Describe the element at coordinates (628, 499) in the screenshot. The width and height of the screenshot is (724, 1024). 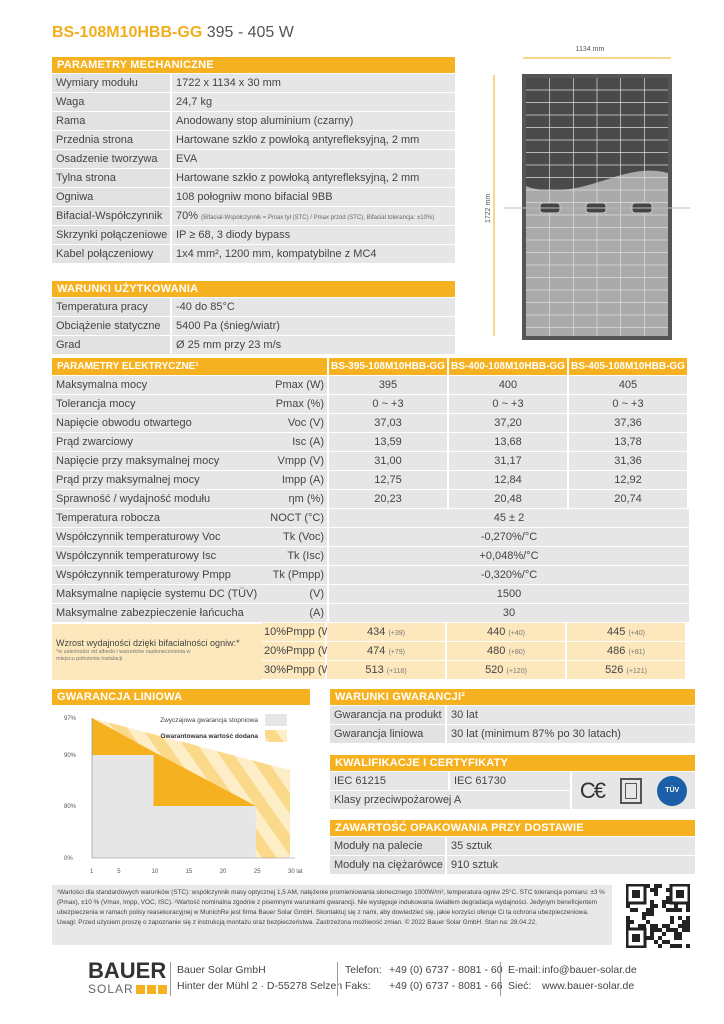
I see `cell-value: 20,74` at that location.